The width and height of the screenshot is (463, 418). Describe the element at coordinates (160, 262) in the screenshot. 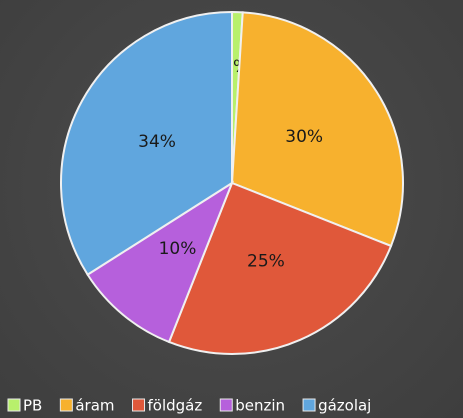

I see `pie-slice` at that location.